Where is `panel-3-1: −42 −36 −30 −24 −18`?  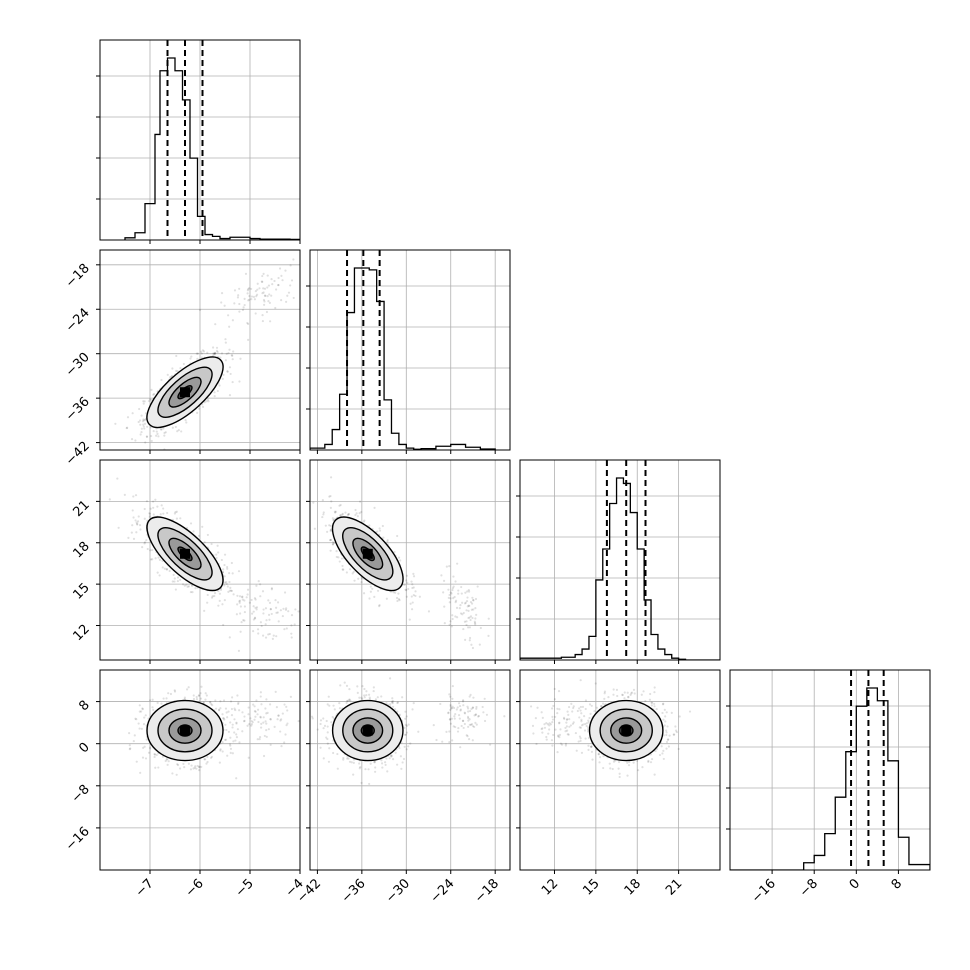 panel-3-1: −42 −36 −30 −24 −18 is located at coordinates (402, 787).